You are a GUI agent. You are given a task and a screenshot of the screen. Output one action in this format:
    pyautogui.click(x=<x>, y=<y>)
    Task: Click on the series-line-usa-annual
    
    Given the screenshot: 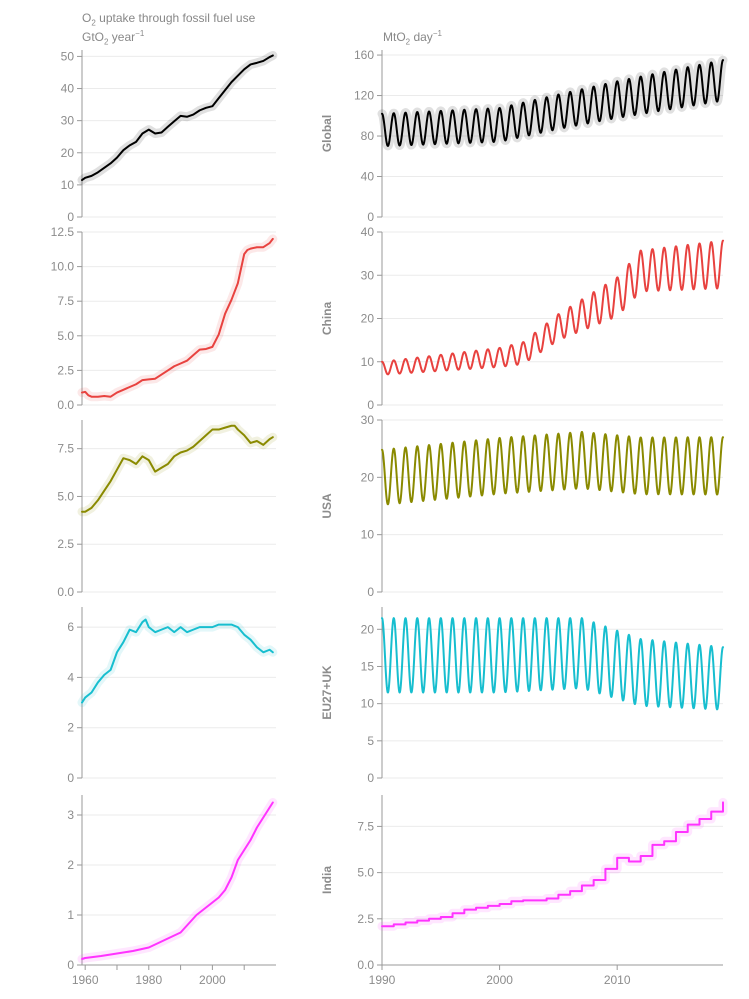 What is the action you would take?
    pyautogui.click(x=177, y=468)
    